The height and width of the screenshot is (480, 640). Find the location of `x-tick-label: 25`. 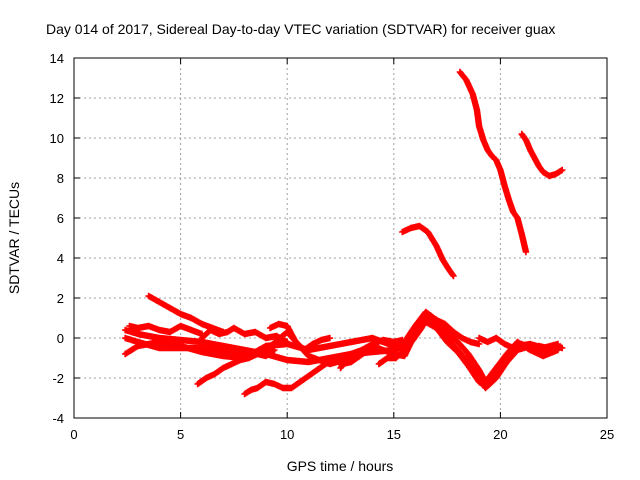

x-tick-label: 25 is located at coordinates (607, 434).